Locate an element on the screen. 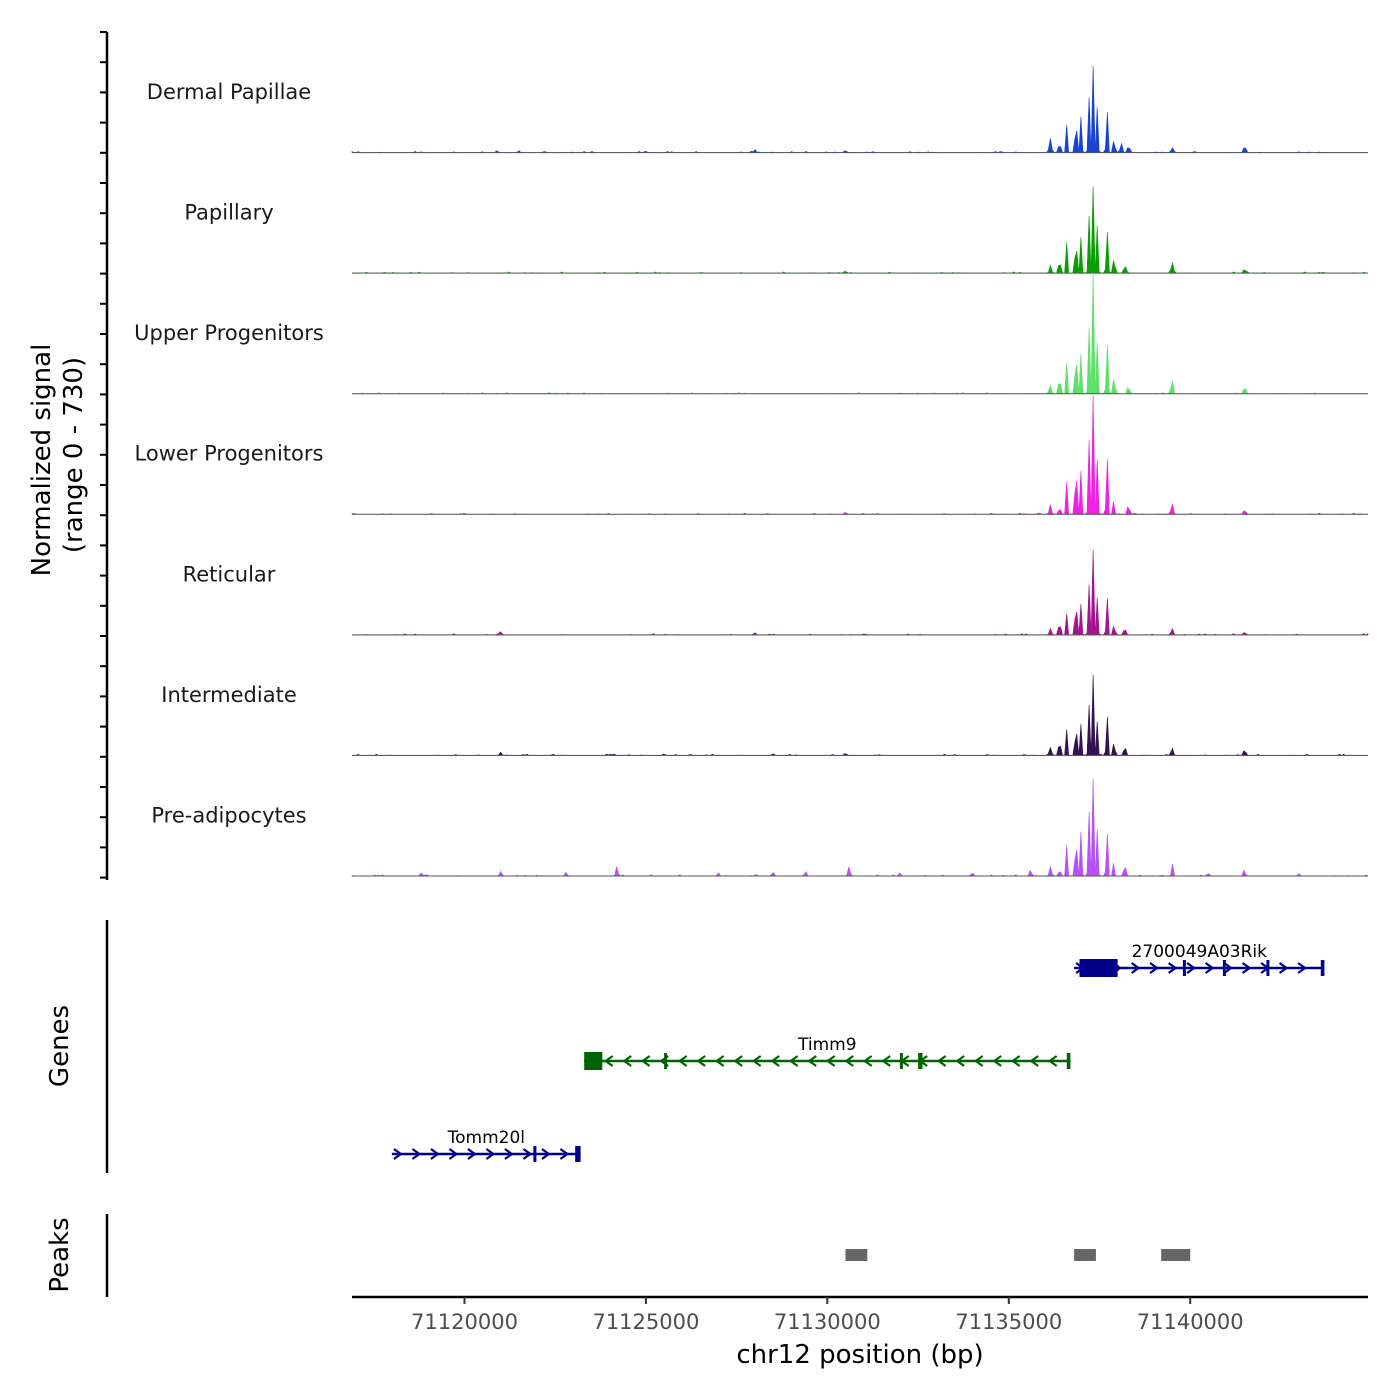 The height and width of the screenshot is (1400, 1400). track-label: Upper Progenitors is located at coordinates (229, 333).